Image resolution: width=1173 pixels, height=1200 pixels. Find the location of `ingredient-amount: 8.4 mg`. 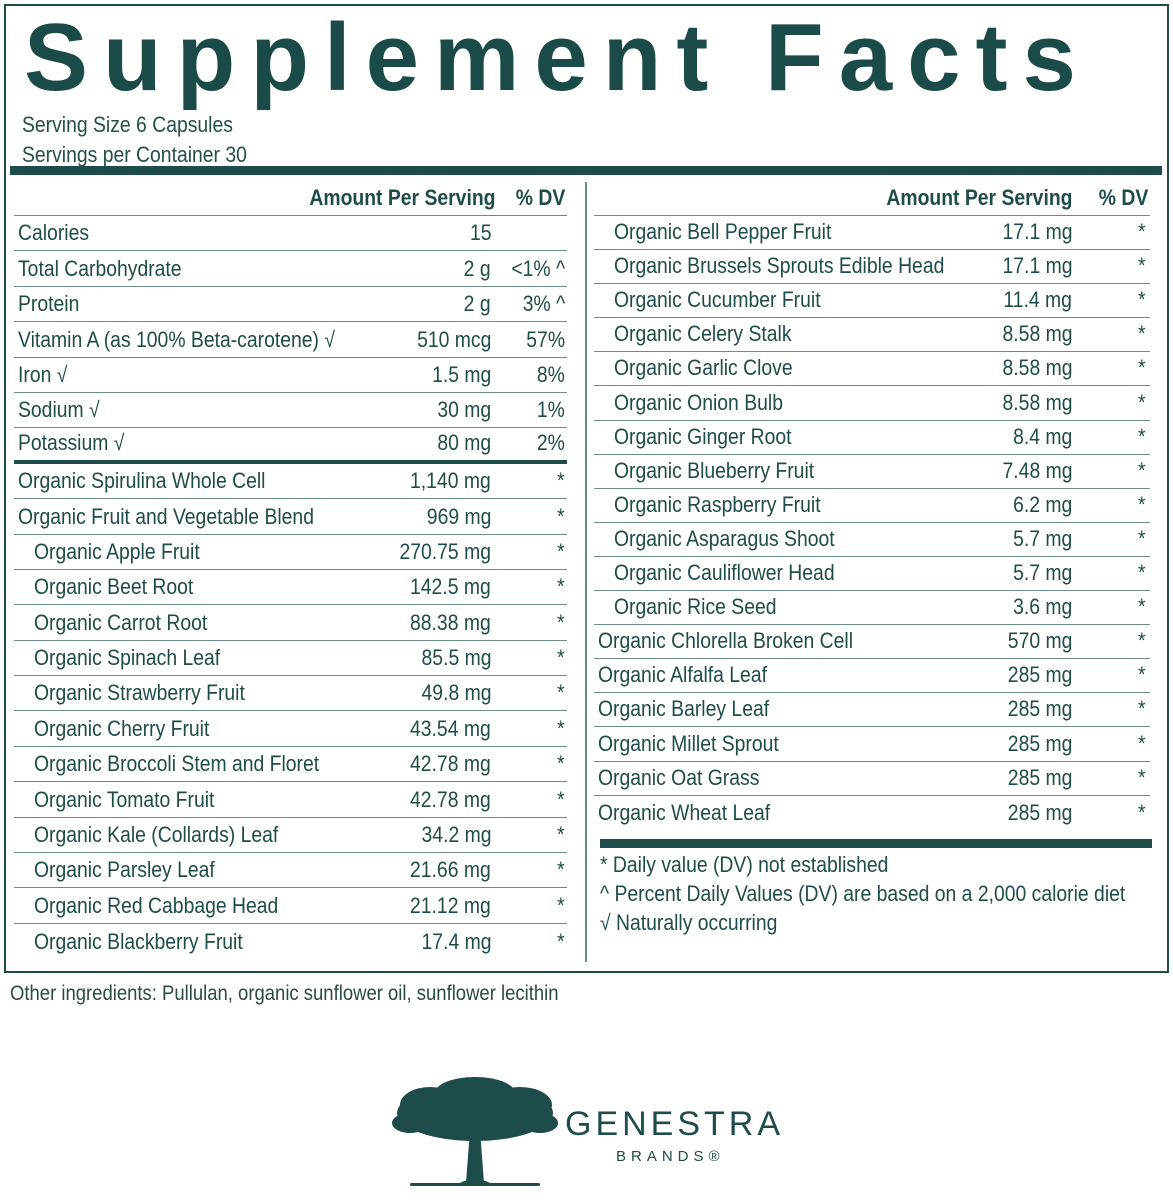

ingredient-amount: 8.4 mg is located at coordinates (1042, 436).